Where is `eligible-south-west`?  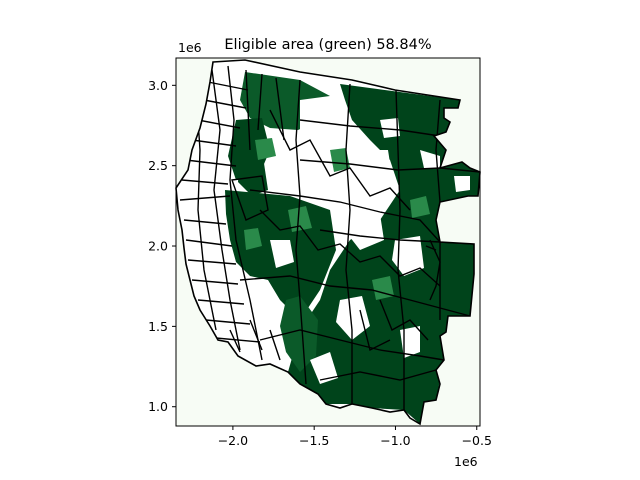 eligible-south-west is located at coordinates (299, 334).